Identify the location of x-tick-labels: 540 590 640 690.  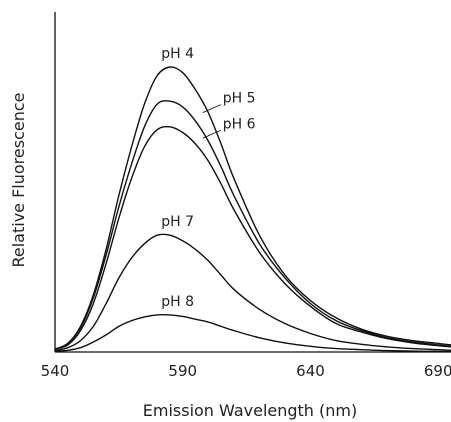
(246, 371).